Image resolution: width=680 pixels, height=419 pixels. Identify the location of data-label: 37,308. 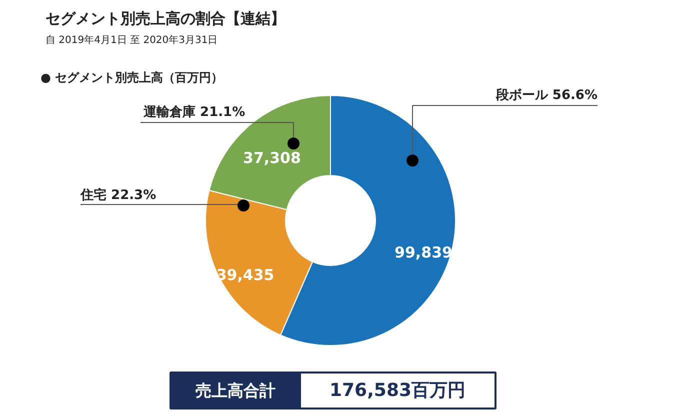
(272, 158).